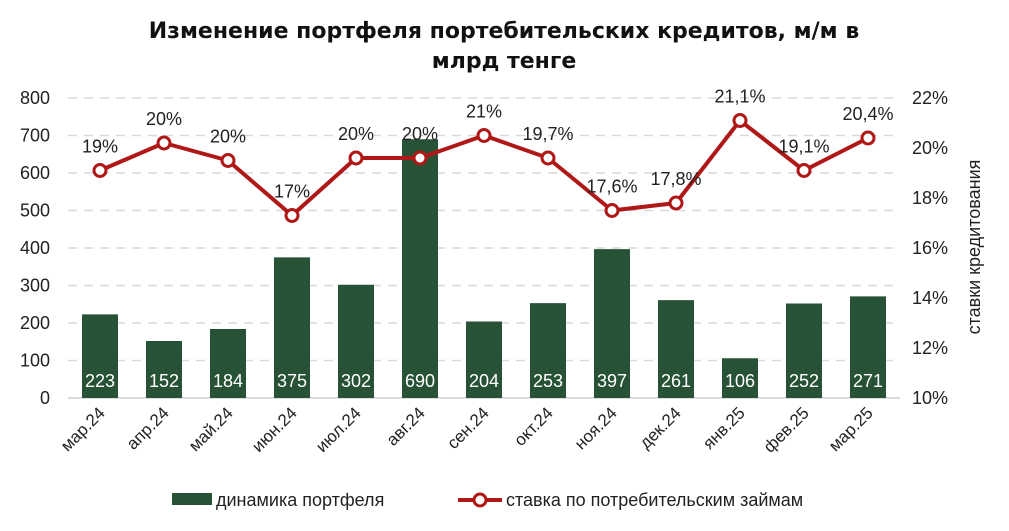 Image resolution: width=1009 pixels, height=531 pixels. I want to click on x-category-label: мар.25, so click(851, 429).